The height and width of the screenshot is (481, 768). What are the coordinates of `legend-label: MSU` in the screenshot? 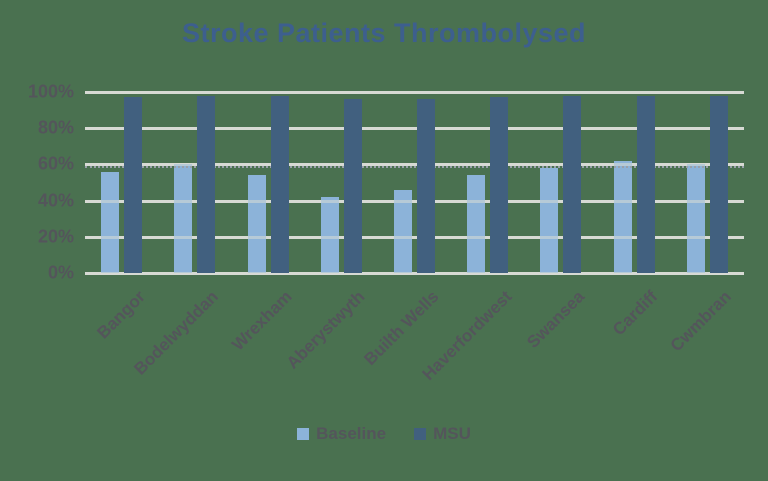 It's located at (452, 433).